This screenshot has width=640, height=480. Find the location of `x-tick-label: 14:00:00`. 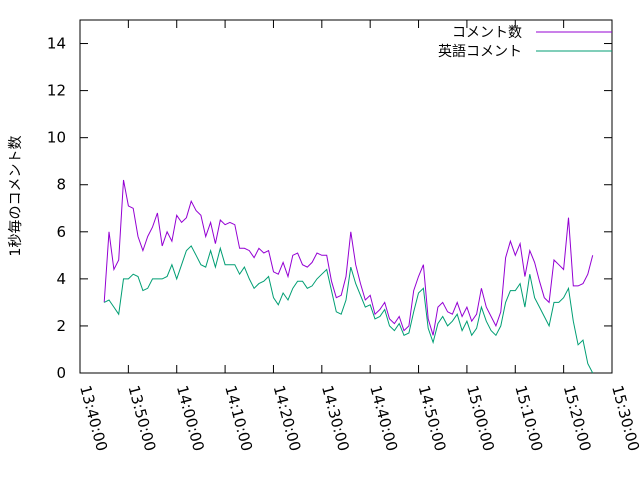

x-tick-label: 14:00:00 is located at coordinates (190, 418).